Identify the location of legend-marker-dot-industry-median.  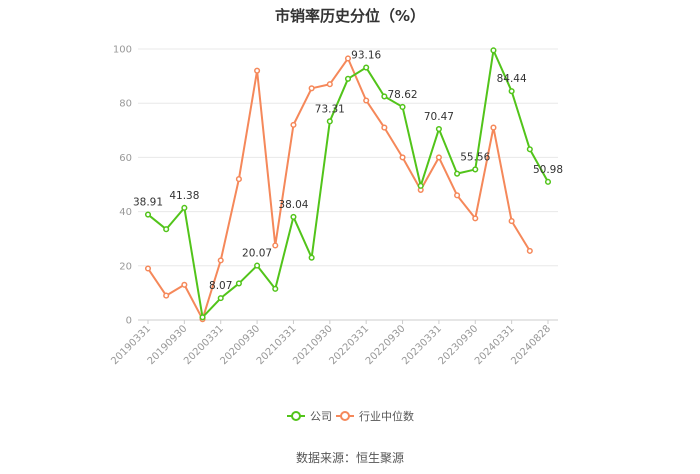
(345, 416).